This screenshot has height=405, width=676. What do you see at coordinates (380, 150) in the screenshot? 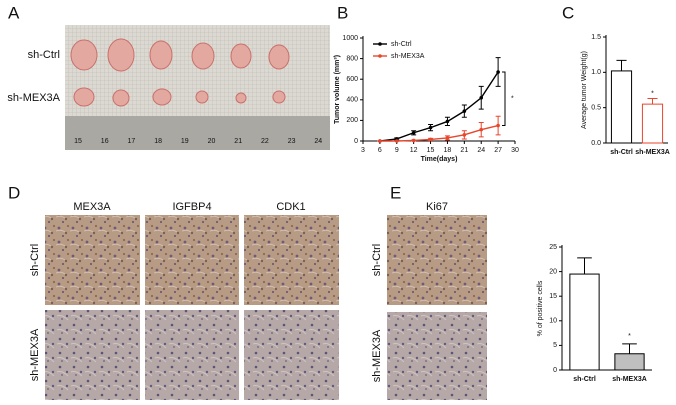
I see `x-tick-label: 6` at bounding box center [380, 150].